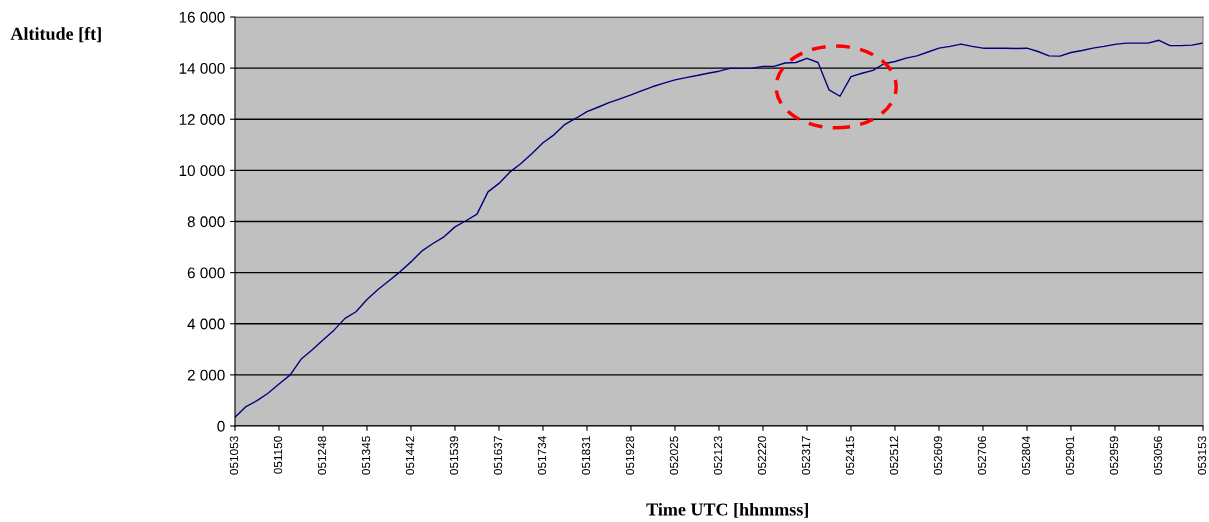 The image size is (1209, 522). Describe the element at coordinates (202, 17) in the screenshot. I see `y-tick-label: 16 000` at that location.